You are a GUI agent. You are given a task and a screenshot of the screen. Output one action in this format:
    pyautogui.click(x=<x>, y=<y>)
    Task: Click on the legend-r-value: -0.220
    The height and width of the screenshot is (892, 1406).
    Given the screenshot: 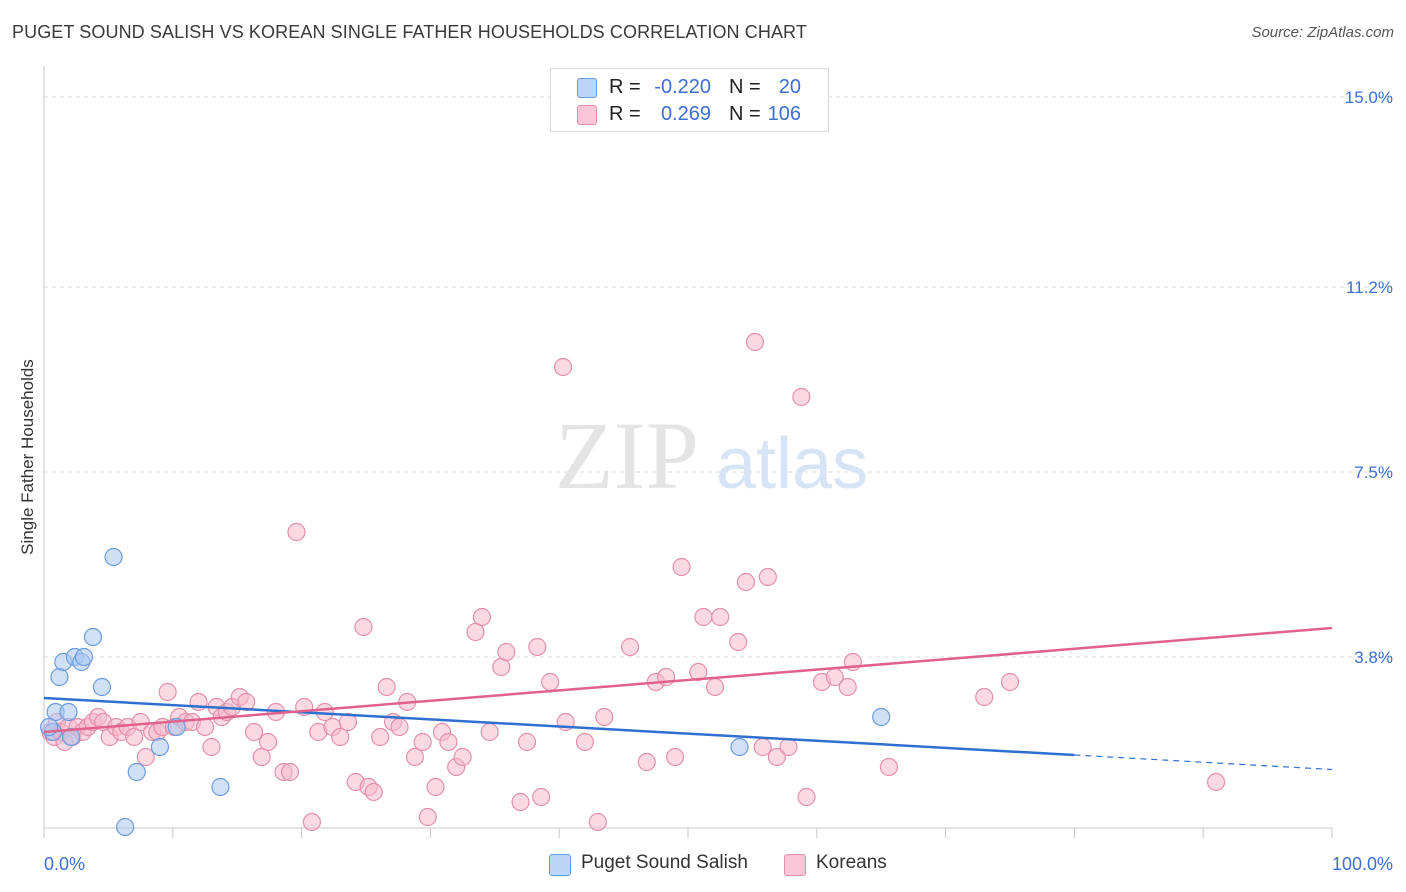 What is the action you would take?
    pyautogui.click(x=682, y=87)
    